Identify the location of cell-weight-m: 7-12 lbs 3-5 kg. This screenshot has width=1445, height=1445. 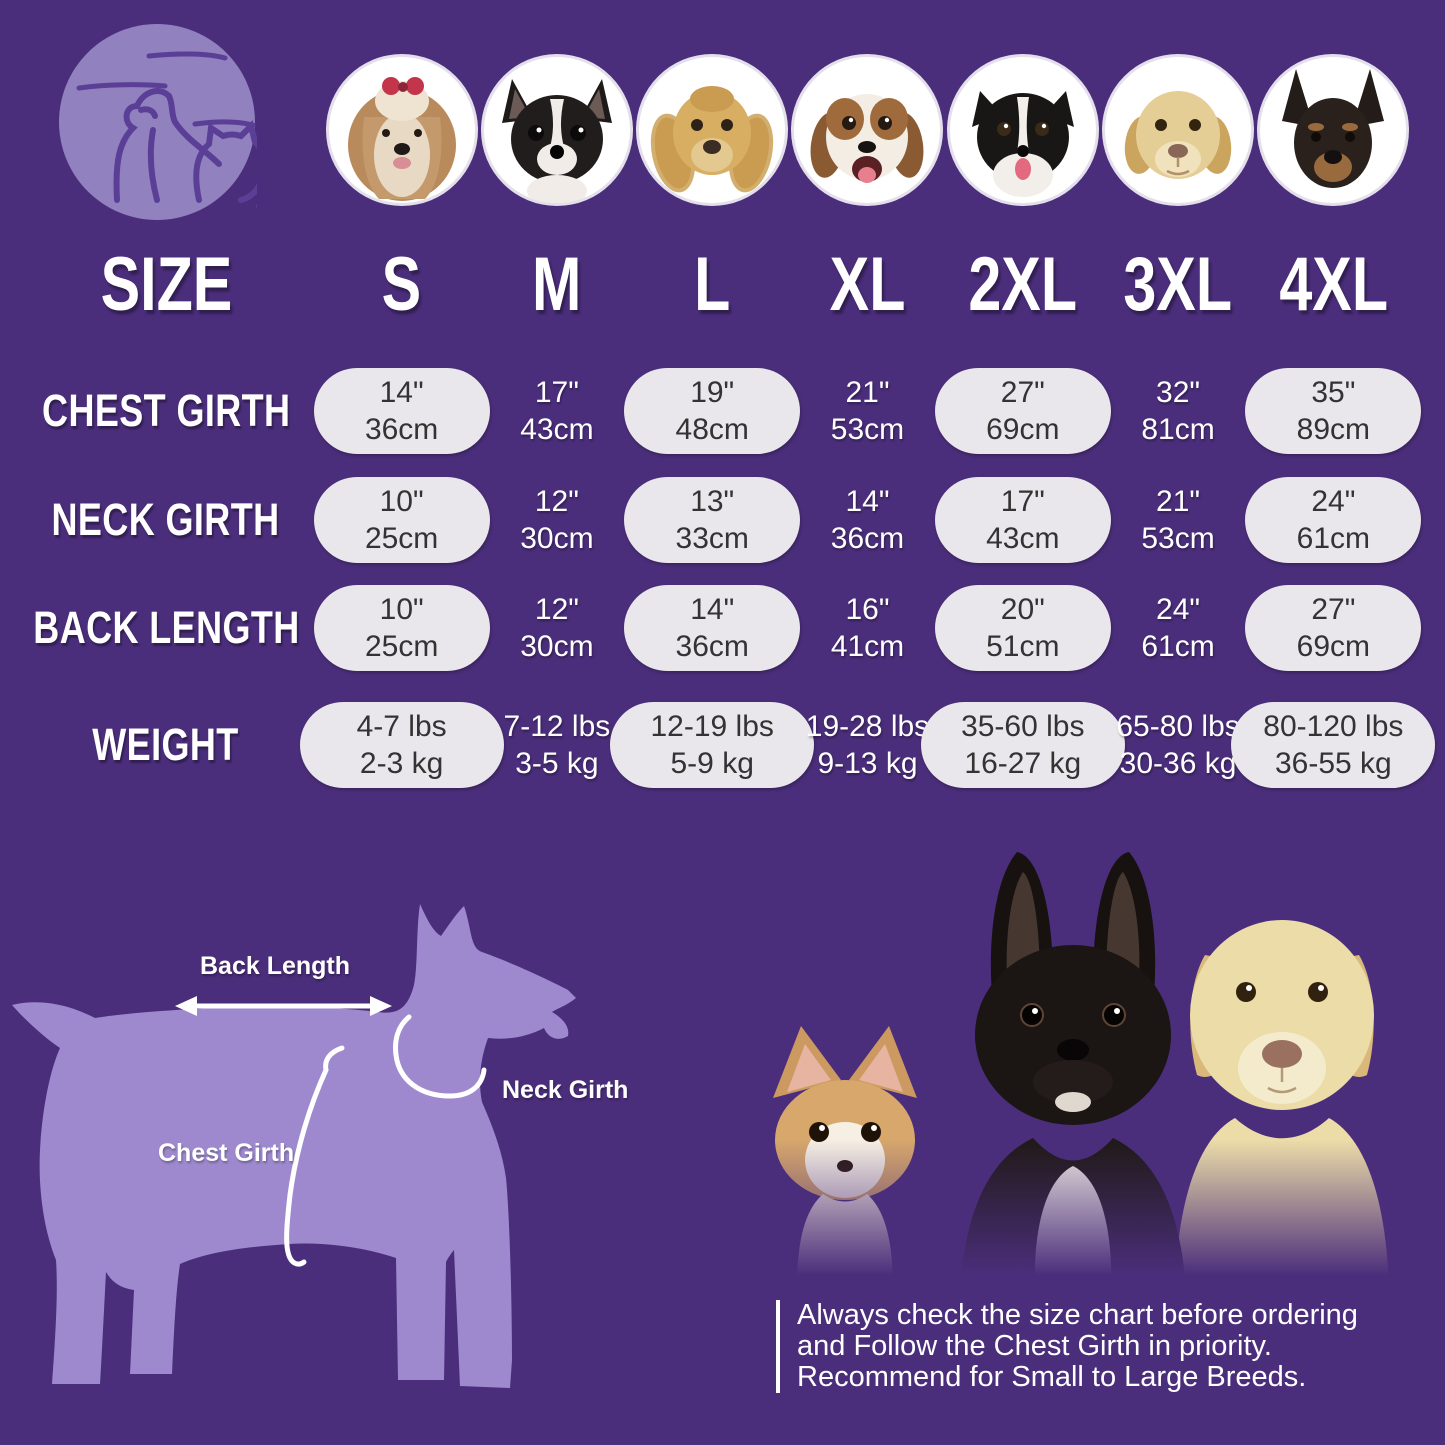
(557, 745).